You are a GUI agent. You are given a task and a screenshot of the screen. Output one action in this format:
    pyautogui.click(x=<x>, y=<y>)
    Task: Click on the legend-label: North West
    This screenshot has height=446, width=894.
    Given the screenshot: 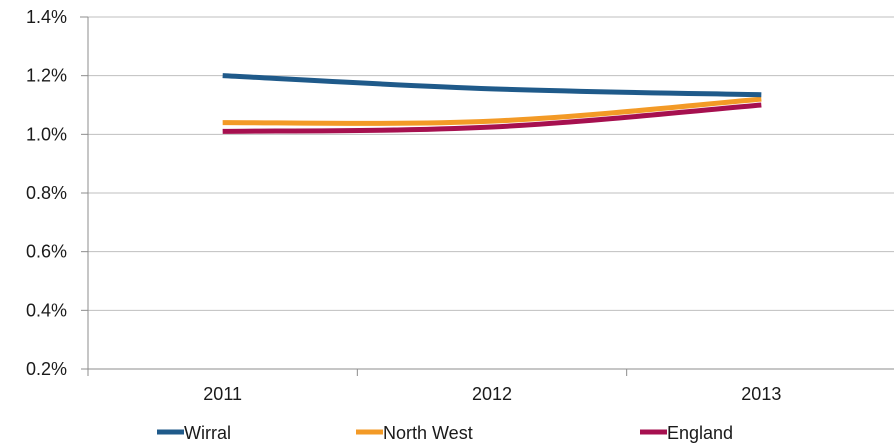 What is the action you would take?
    pyautogui.click(x=428, y=433)
    